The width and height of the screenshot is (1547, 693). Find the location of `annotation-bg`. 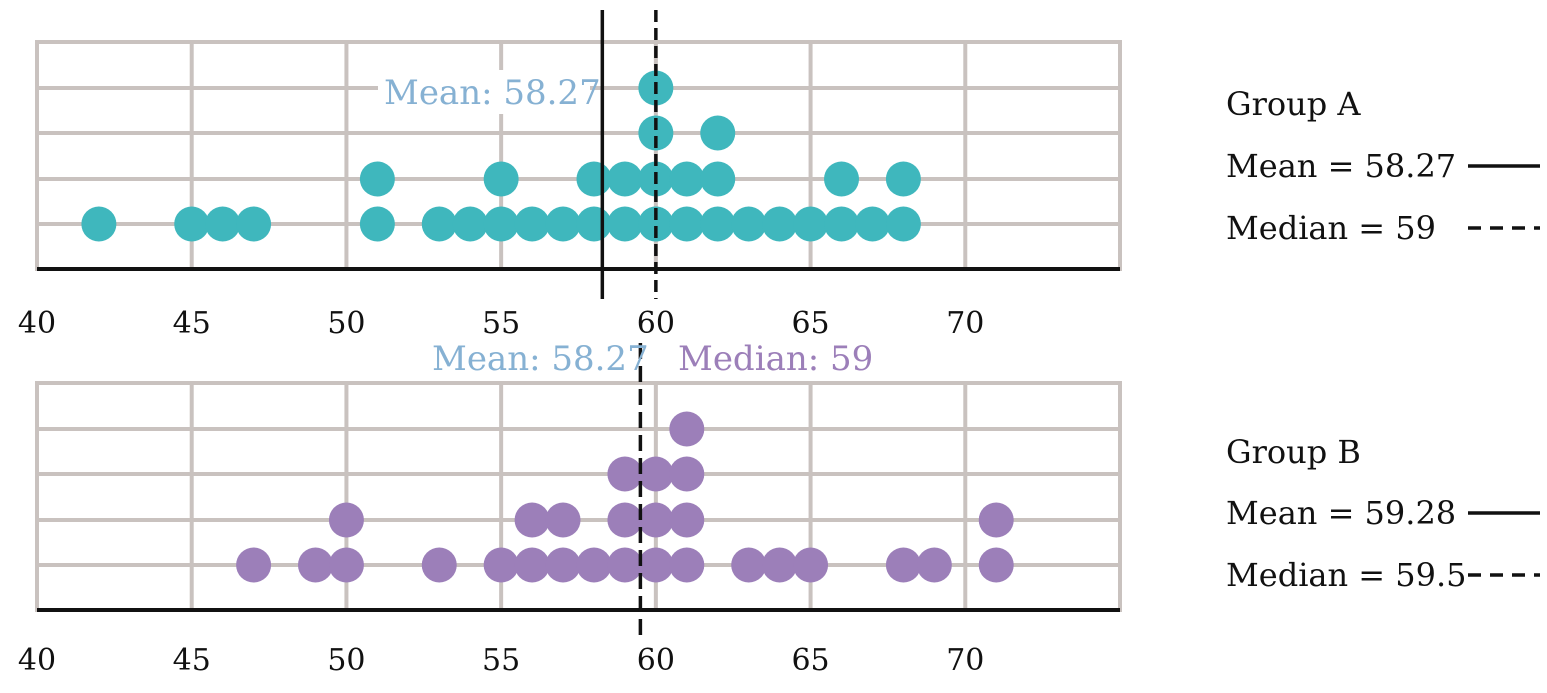

annotation-bg is located at coordinates (484, 92).